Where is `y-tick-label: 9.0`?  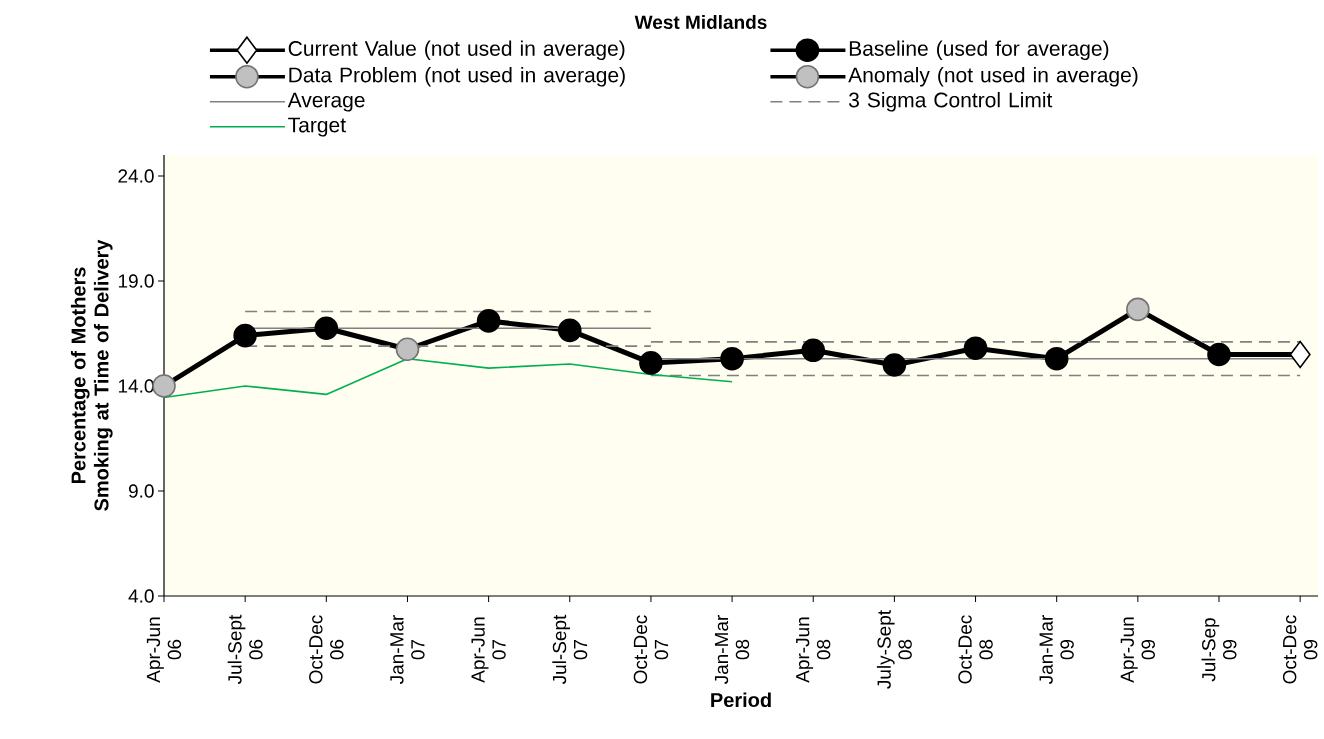 y-tick-label: 9.0 is located at coordinates (141, 491).